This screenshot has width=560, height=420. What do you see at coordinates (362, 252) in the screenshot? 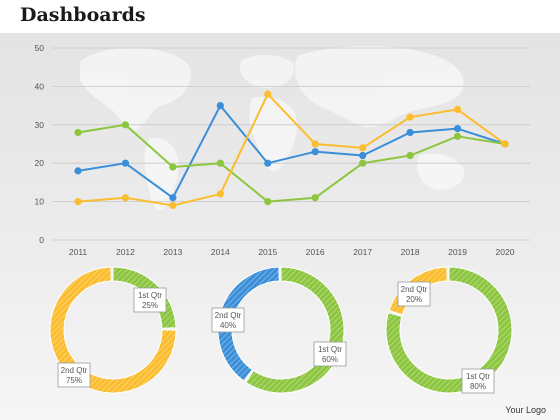
I see `x-tick-label: 2017` at bounding box center [362, 252].